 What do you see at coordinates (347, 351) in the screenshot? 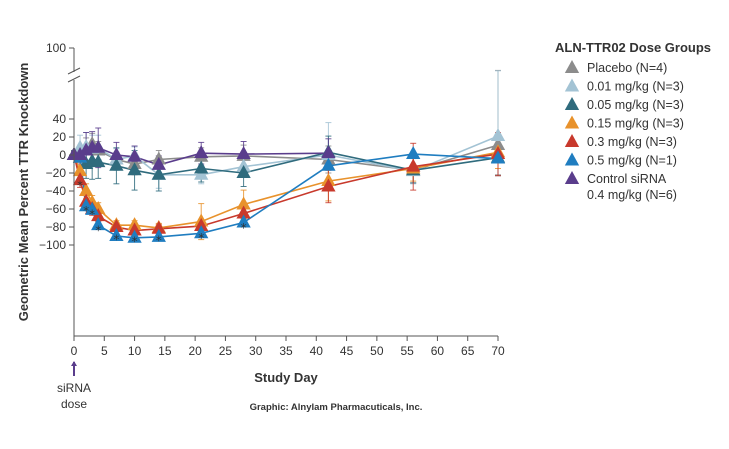
I see `x-tick-label: 45` at bounding box center [347, 351].